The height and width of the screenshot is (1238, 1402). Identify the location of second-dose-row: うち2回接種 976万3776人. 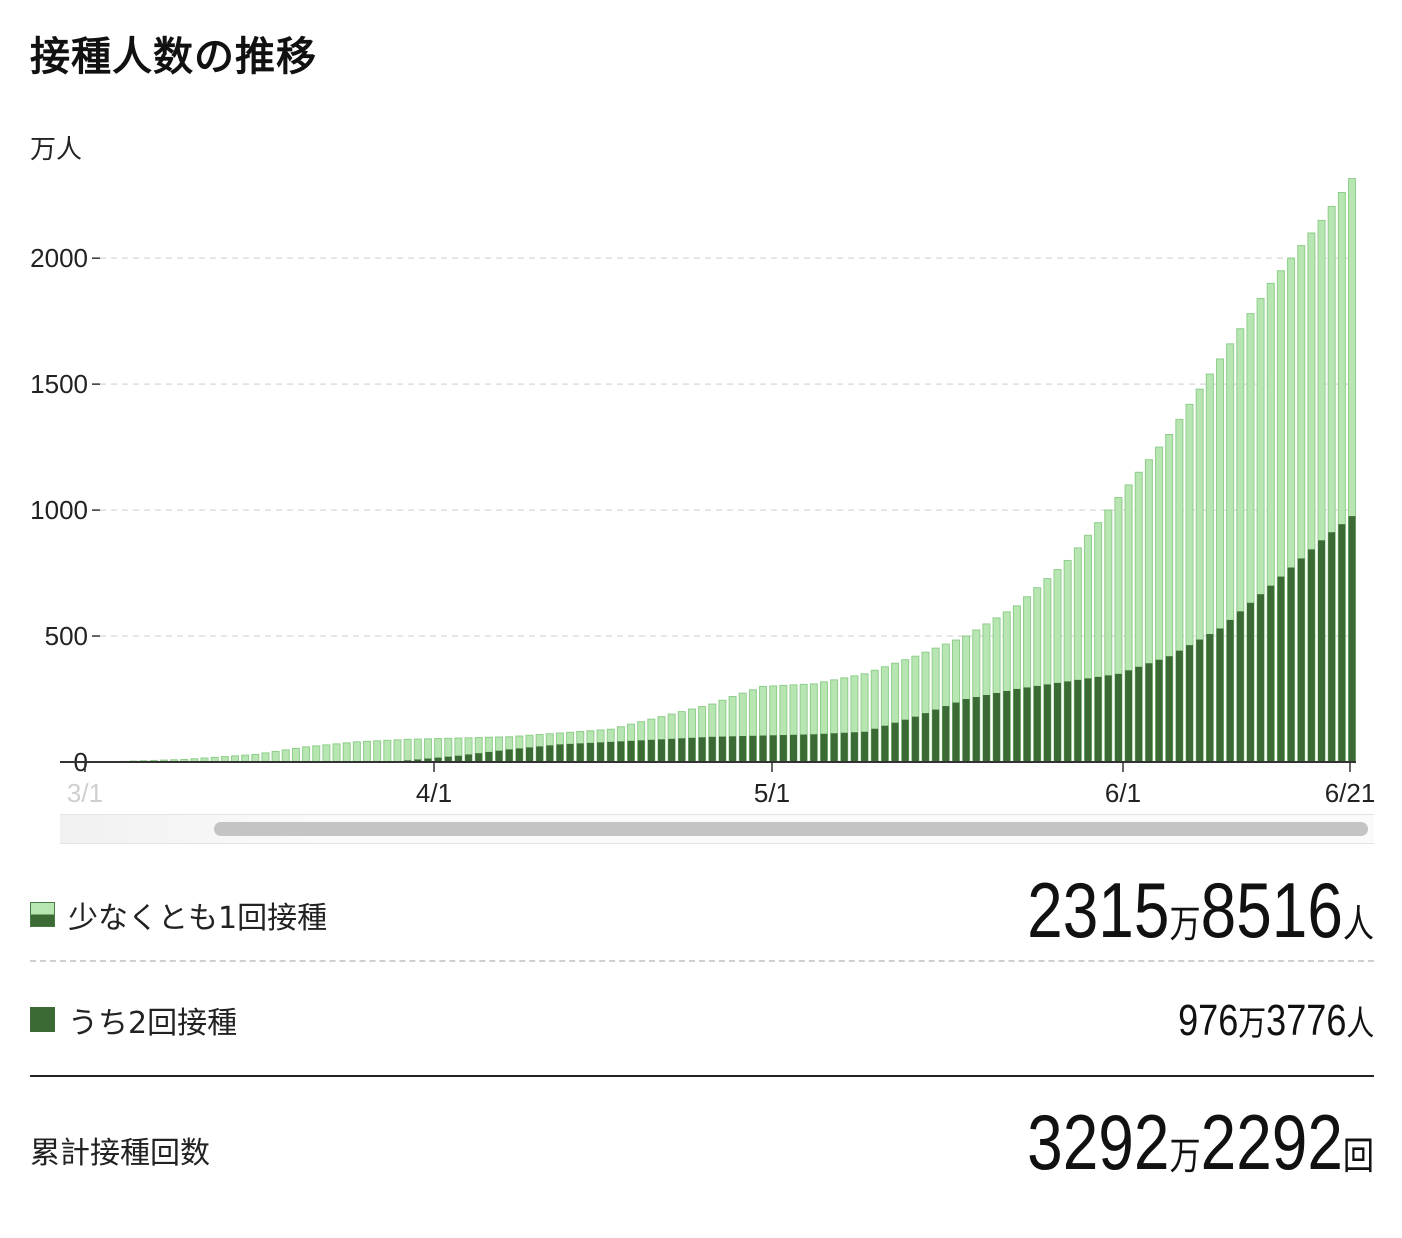
(702, 1018).